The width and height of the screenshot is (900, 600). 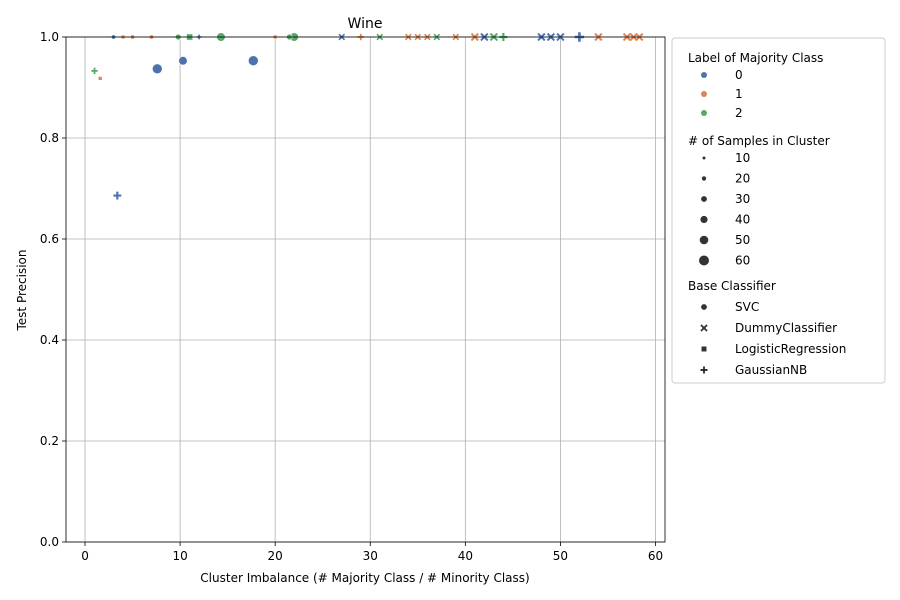 What do you see at coordinates (179, 556) in the screenshot?
I see `x-tick-label: 10` at bounding box center [179, 556].